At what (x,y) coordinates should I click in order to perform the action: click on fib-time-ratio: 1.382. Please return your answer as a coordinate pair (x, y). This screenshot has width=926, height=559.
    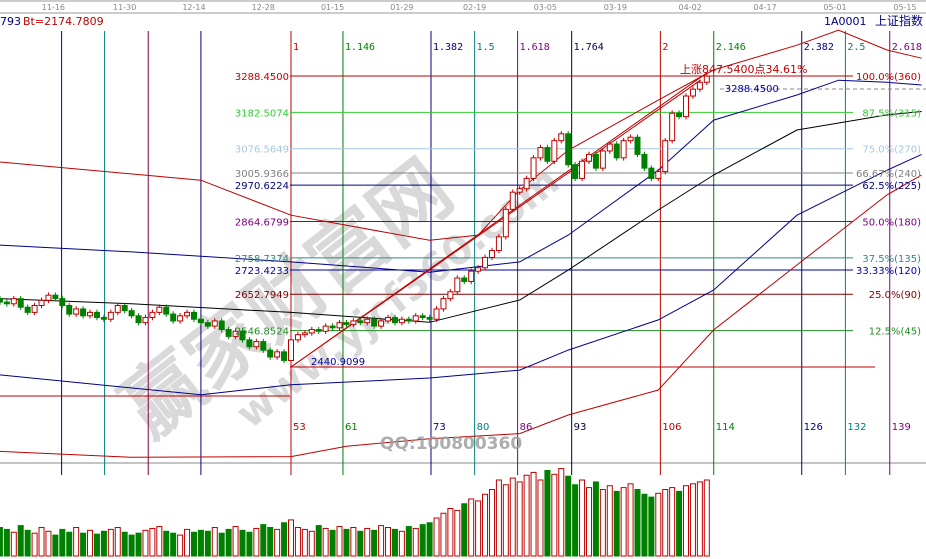
    Looking at the image, I should click on (448, 47).